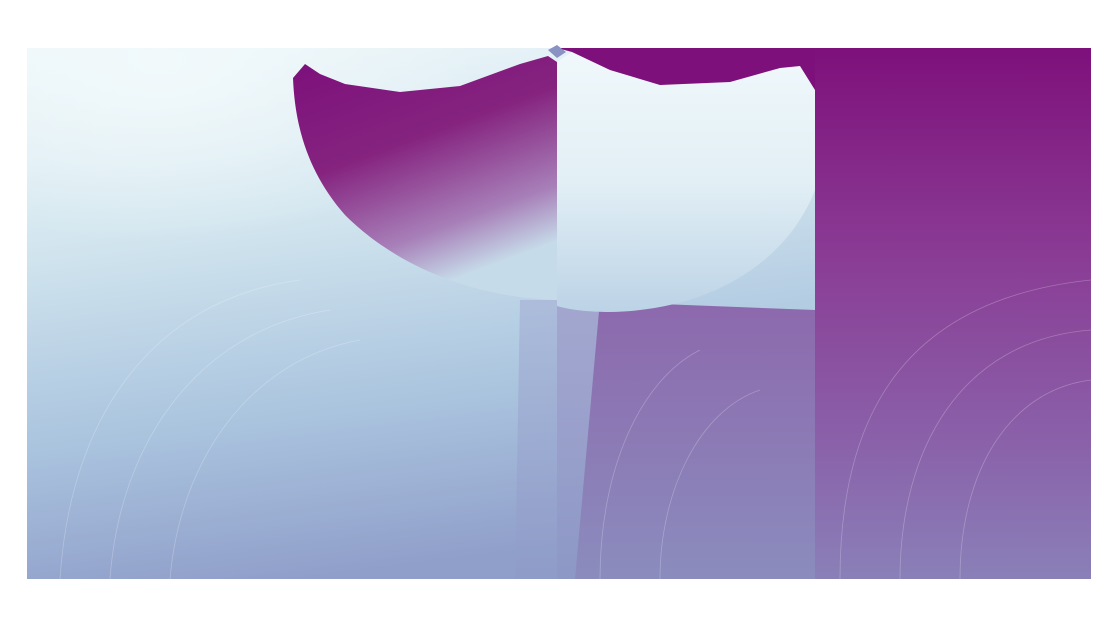  Describe the element at coordinates (686, 69) in the screenshot. I see `top-strip` at that location.